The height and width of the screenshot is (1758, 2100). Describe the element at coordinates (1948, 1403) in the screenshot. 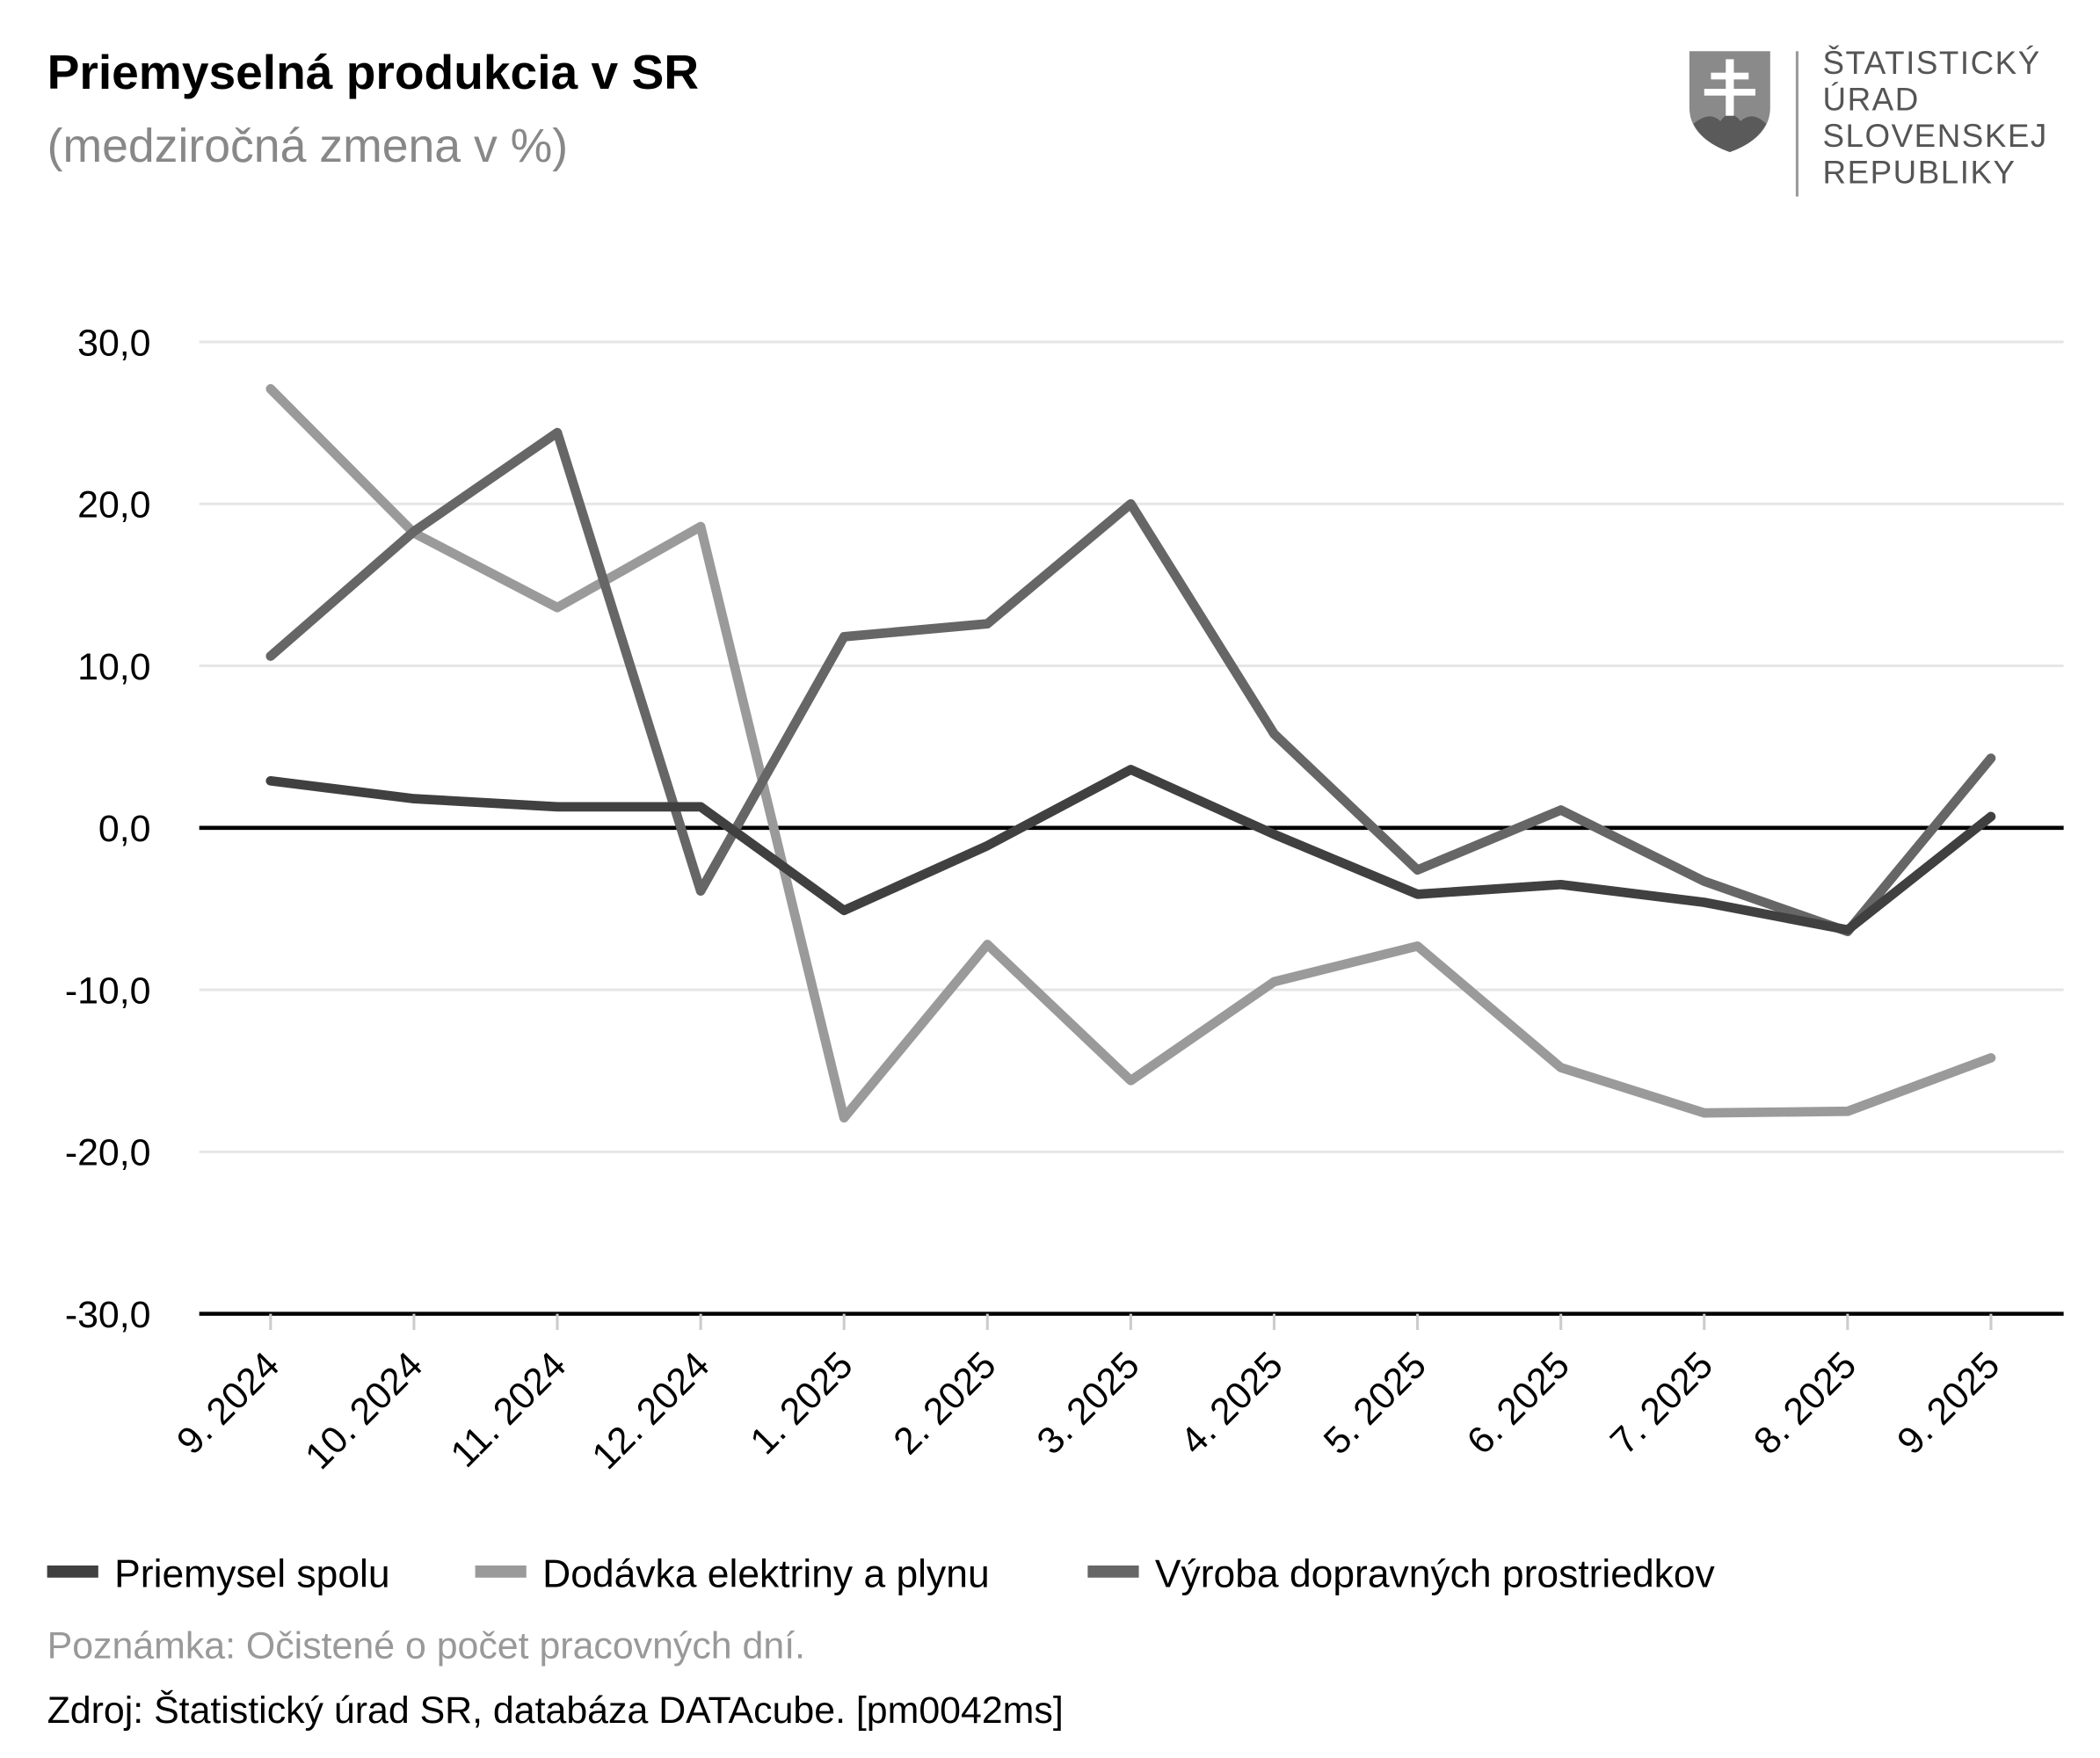

I see `x-tick-label: 9. 2025` at that location.